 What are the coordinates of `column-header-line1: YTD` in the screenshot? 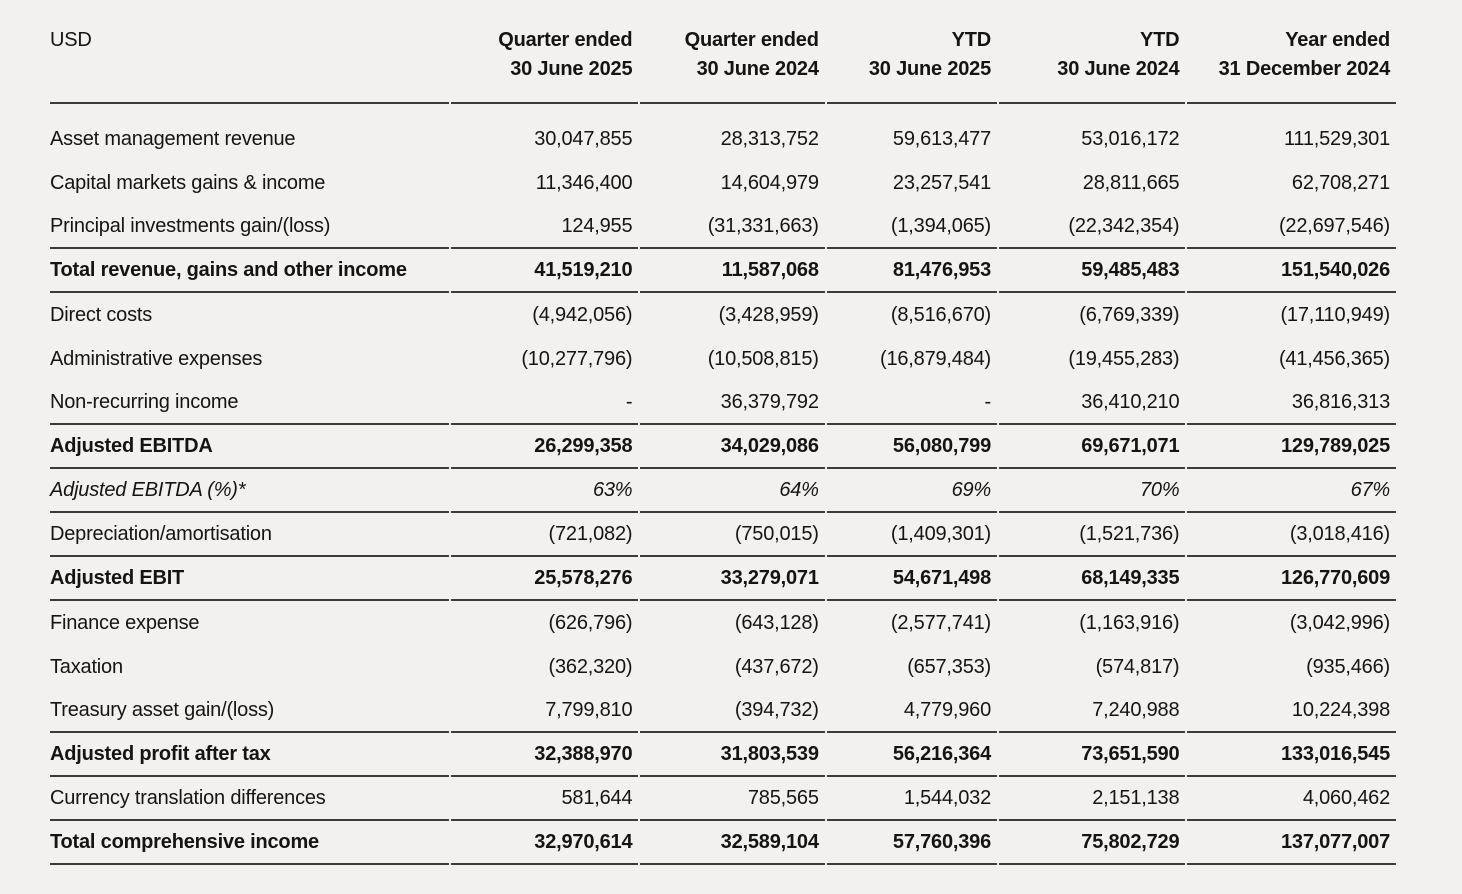 It's located at (971, 40).